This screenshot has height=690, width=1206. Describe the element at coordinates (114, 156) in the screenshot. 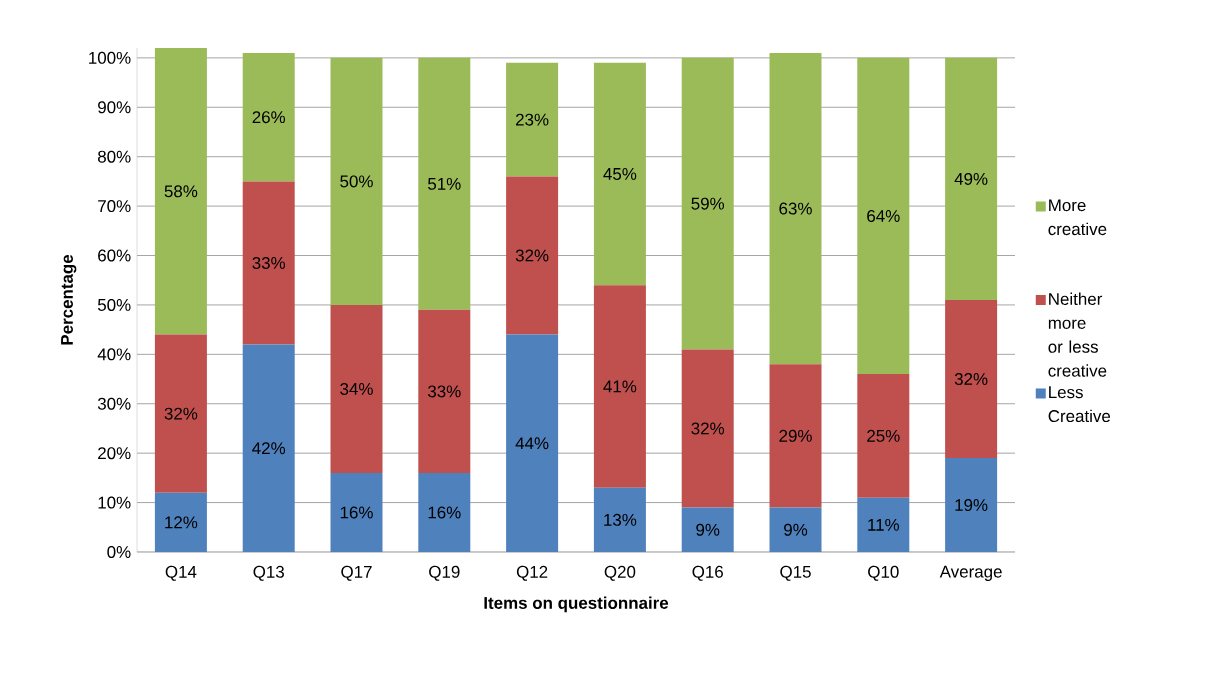

I see `y-tick-label: 80%` at that location.